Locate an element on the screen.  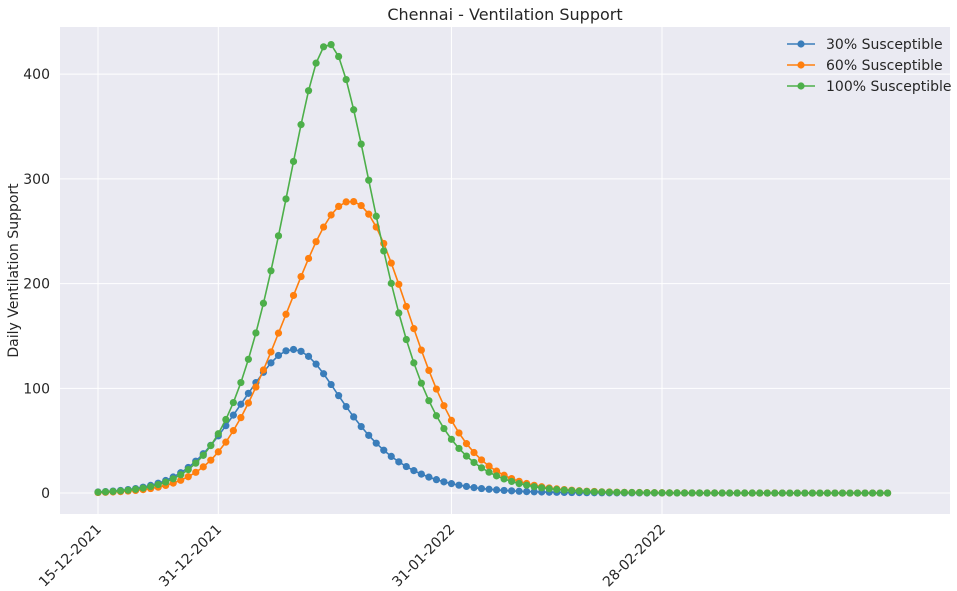
x-tick-label: 31-01-2022 is located at coordinates (423, 556).